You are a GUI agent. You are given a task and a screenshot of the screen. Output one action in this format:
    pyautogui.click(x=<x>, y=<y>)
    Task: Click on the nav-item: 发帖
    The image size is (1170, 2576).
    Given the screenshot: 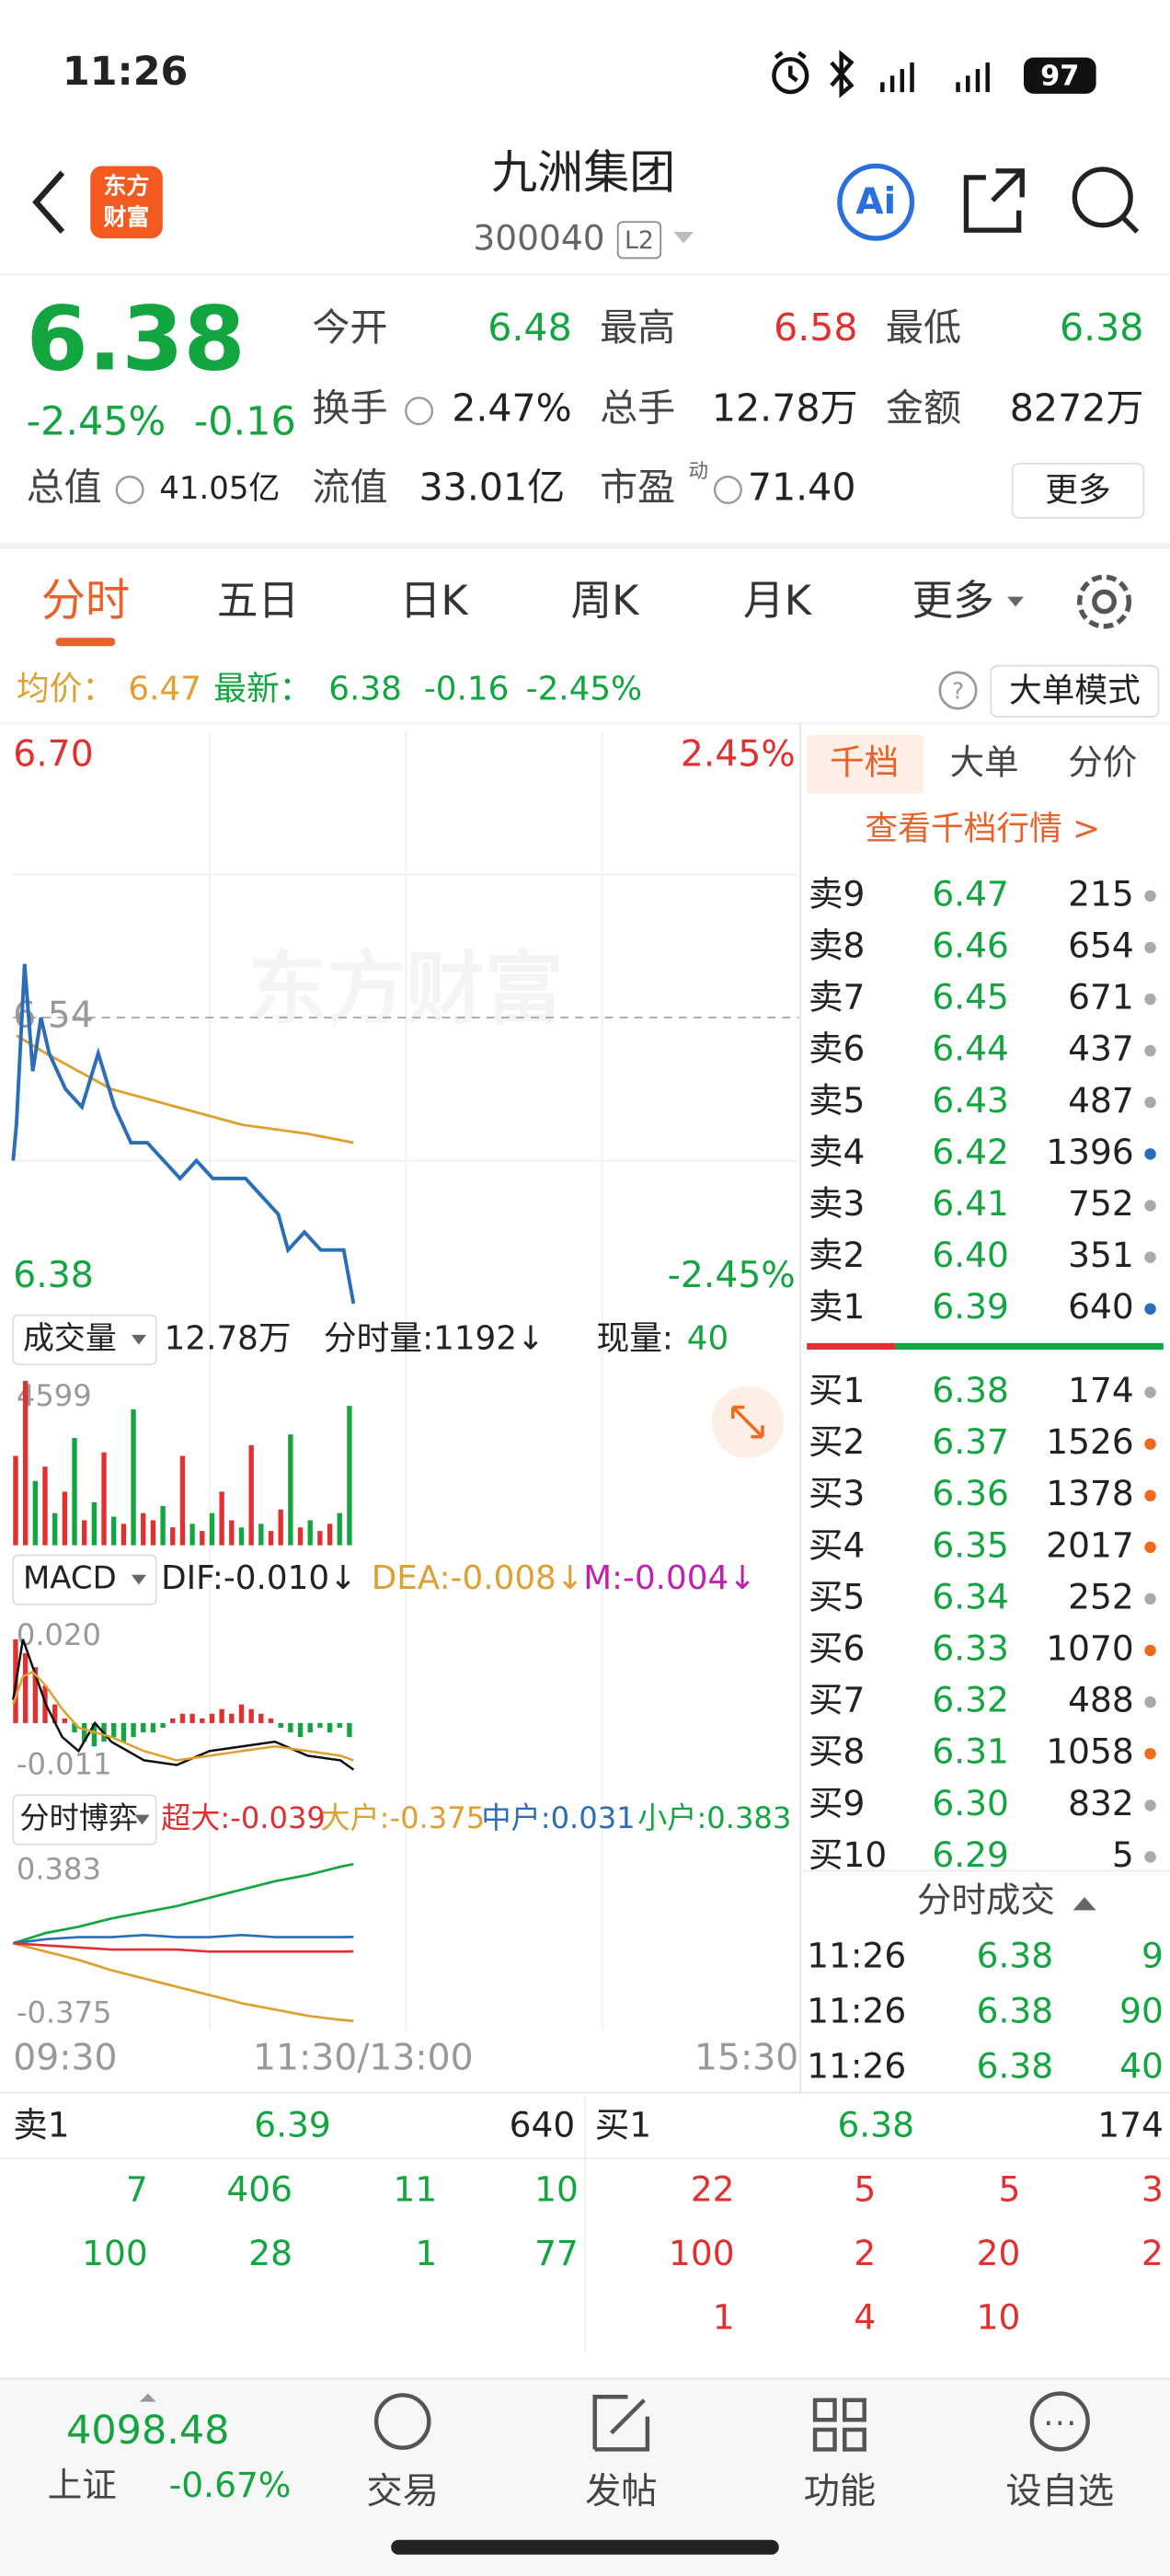 What is the action you would take?
    pyautogui.click(x=621, y=2492)
    